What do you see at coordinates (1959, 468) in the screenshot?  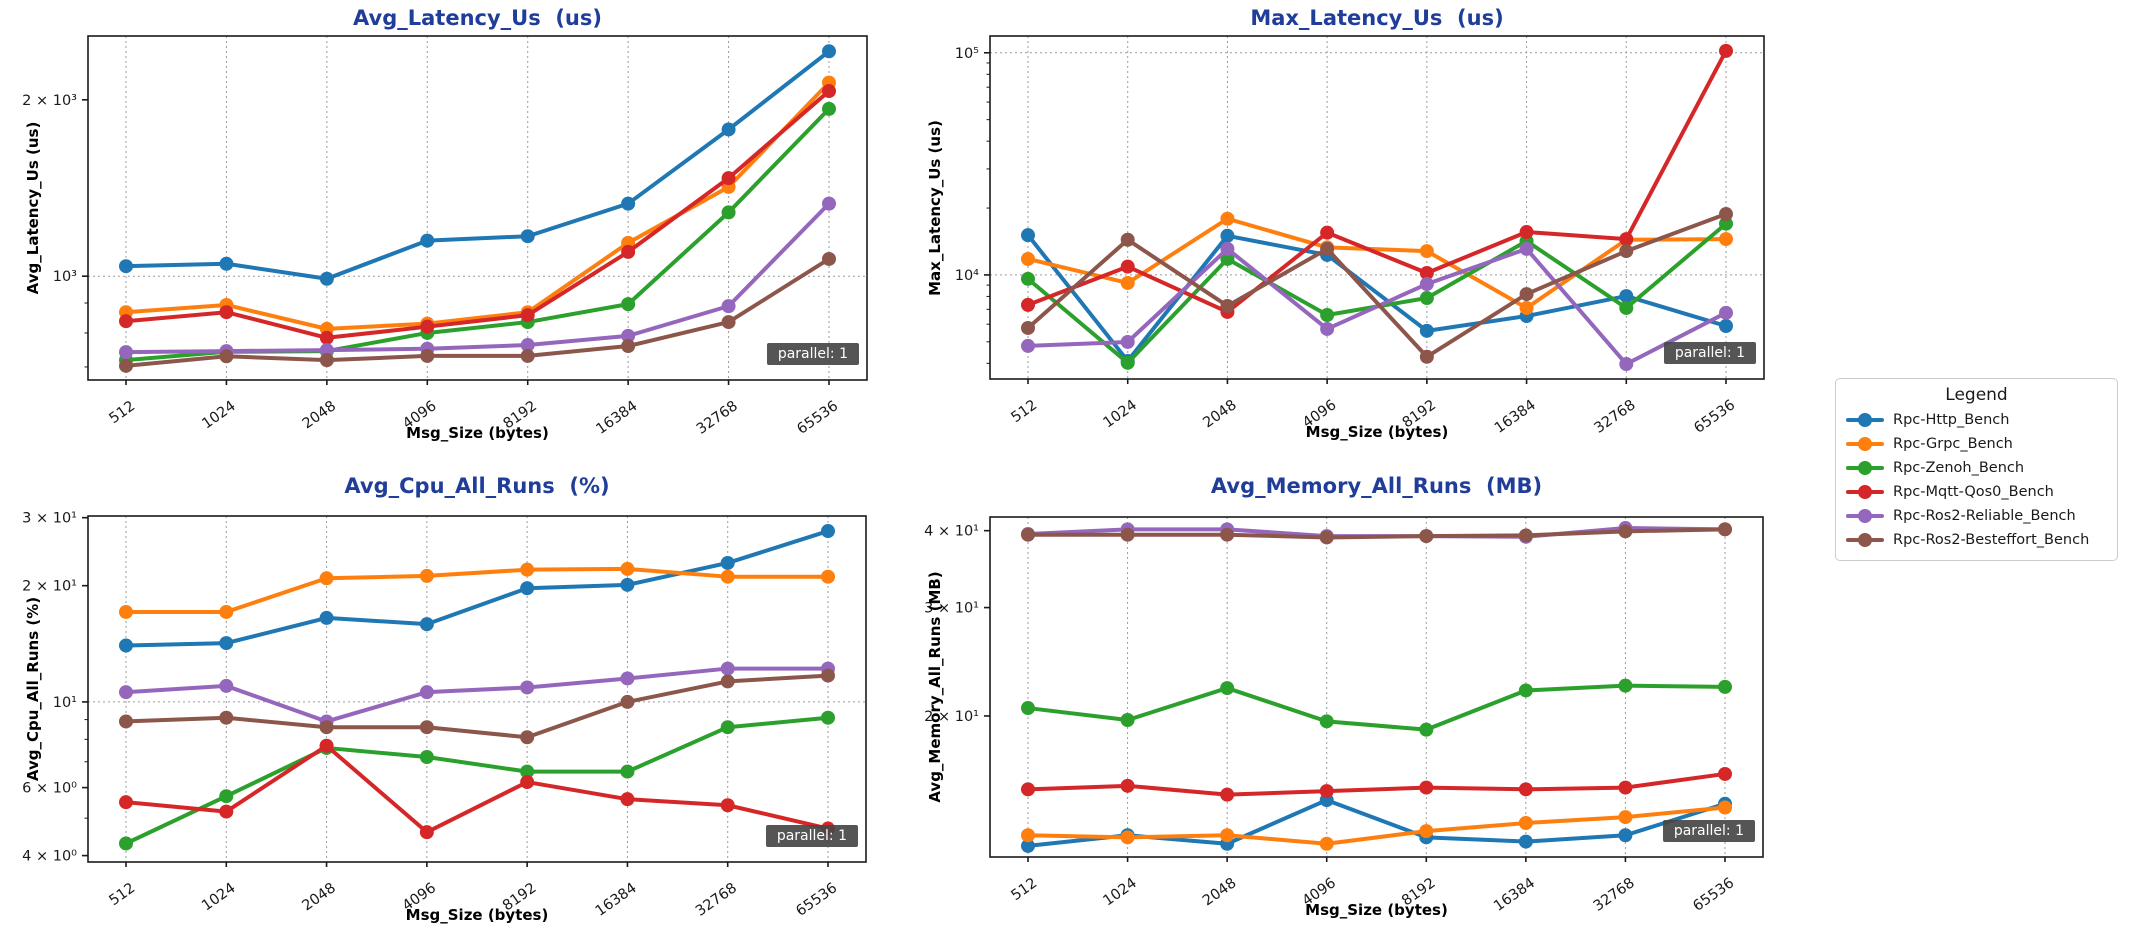 I see `legend-entry-label: Rpc-Zenoh_Bench` at bounding box center [1959, 468].